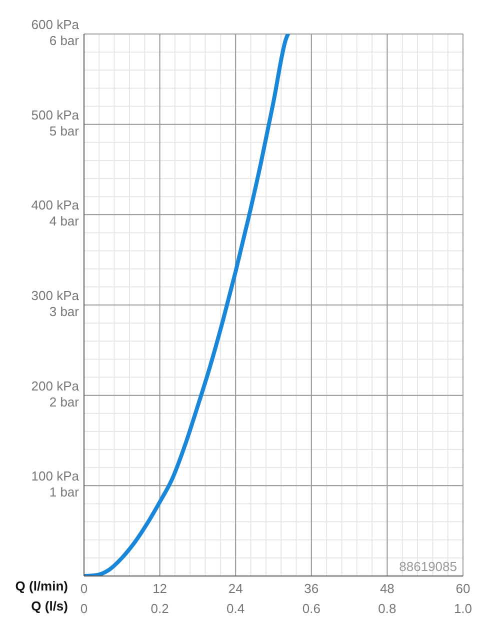 This screenshot has height=630, width=485. Describe the element at coordinates (49, 606) in the screenshot. I see `x2-axis-title: Q (l/s)` at that location.